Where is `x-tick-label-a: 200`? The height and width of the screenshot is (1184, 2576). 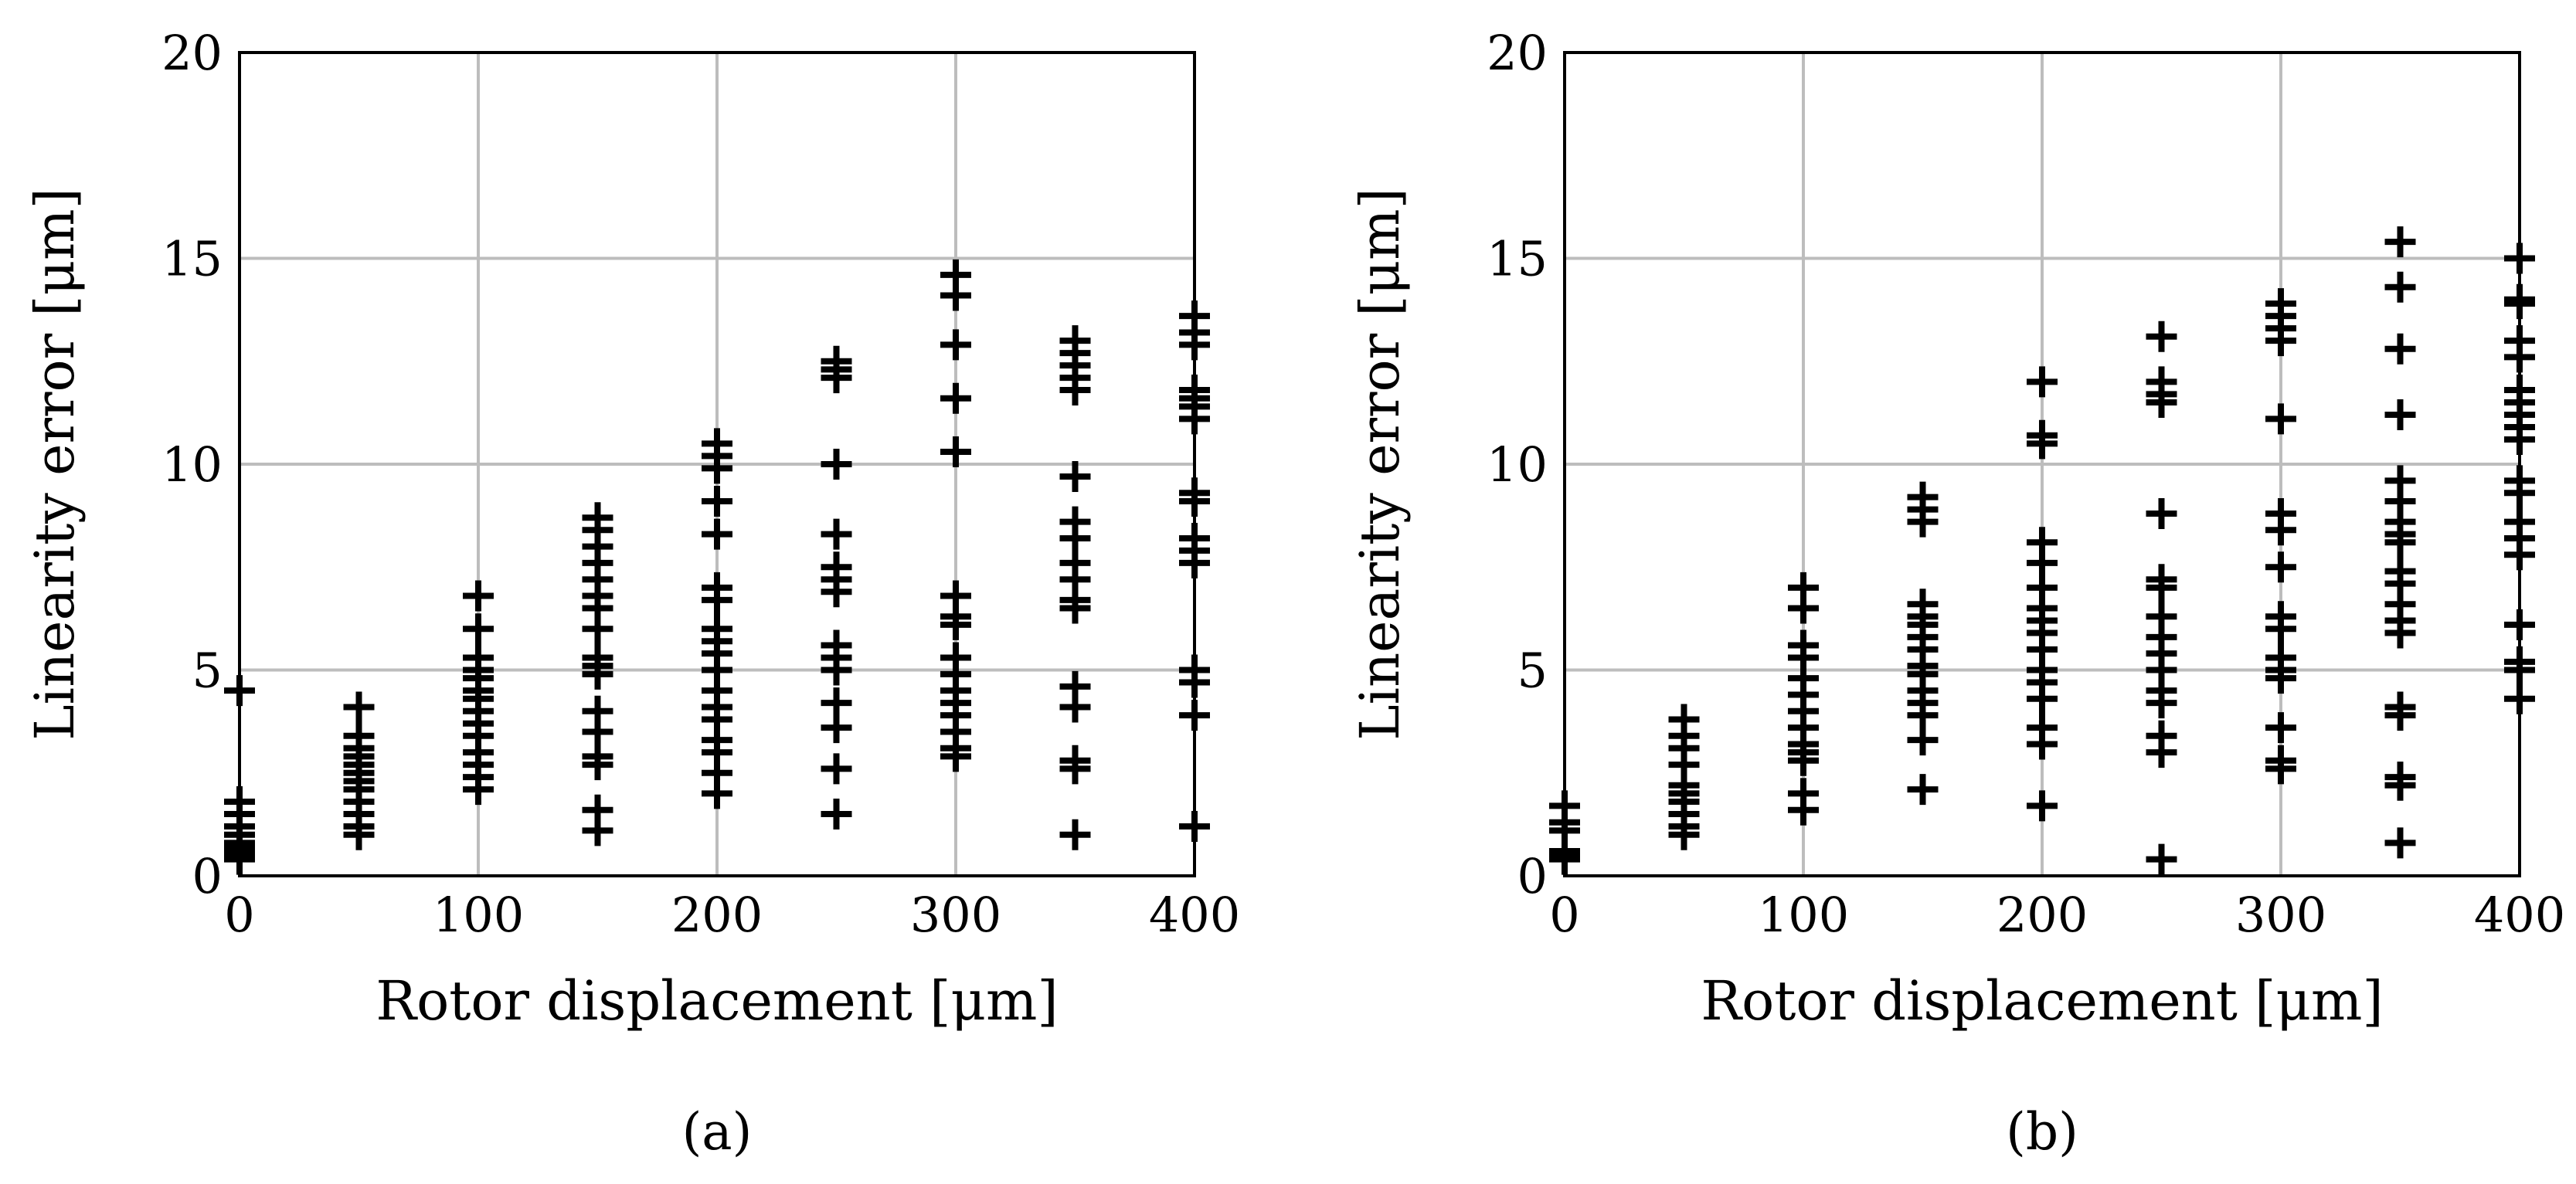 x-tick-label-a: 200 is located at coordinates (717, 915).